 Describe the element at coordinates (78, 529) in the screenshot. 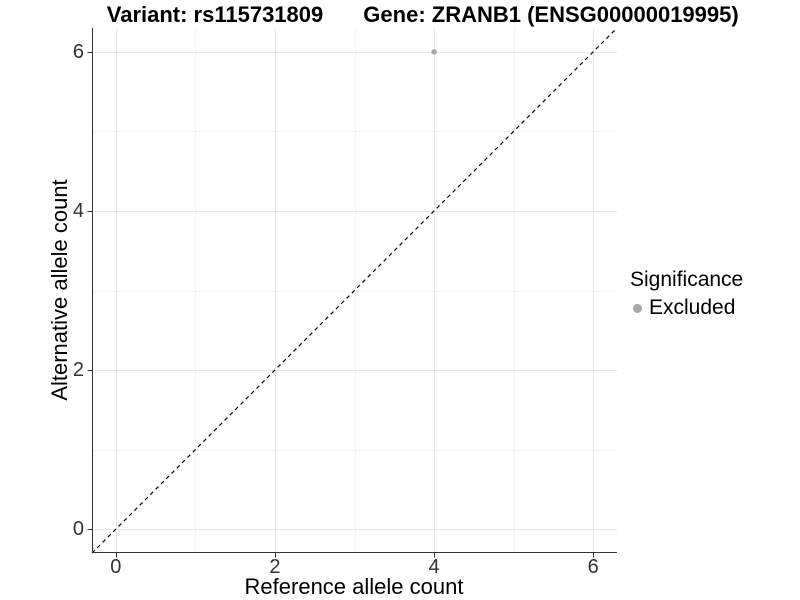

I see `y-tick-label: 0` at that location.